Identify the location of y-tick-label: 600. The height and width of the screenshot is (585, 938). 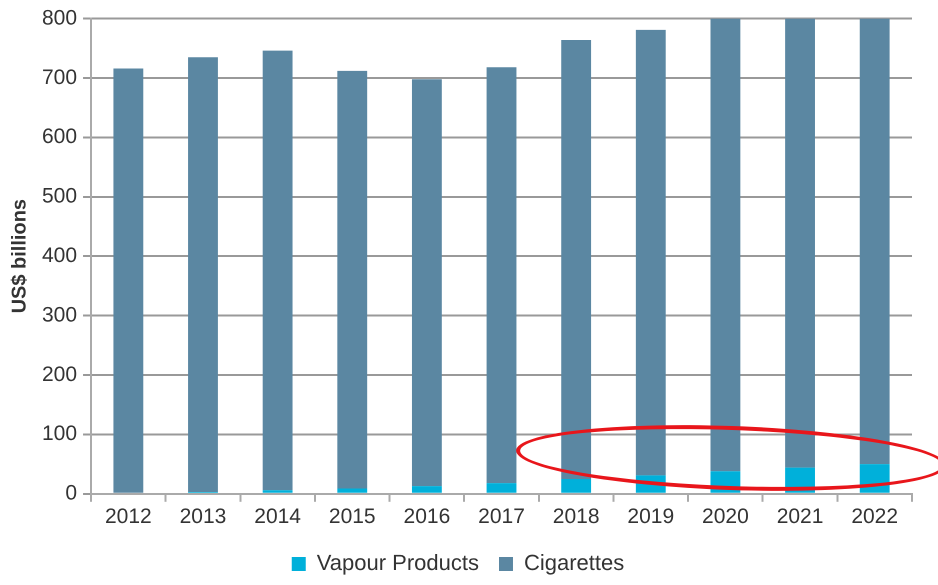
(60, 136).